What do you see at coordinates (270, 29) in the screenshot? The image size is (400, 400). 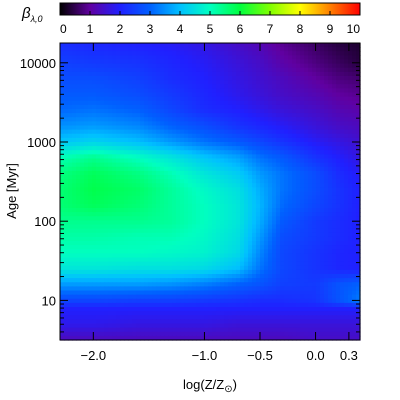 I see `colorbar-tick-label: 7` at bounding box center [270, 29].